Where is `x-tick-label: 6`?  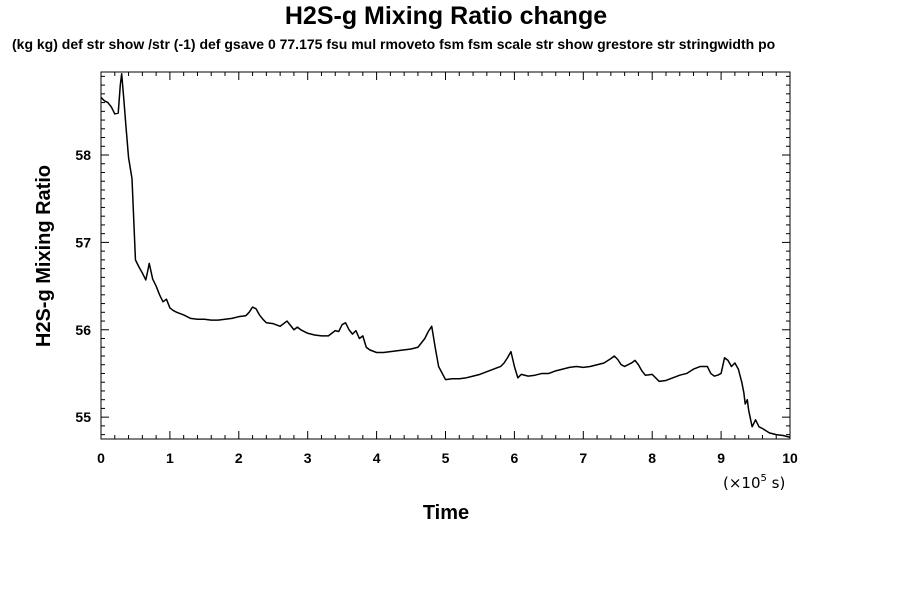 x-tick-label: 6 is located at coordinates (515, 458).